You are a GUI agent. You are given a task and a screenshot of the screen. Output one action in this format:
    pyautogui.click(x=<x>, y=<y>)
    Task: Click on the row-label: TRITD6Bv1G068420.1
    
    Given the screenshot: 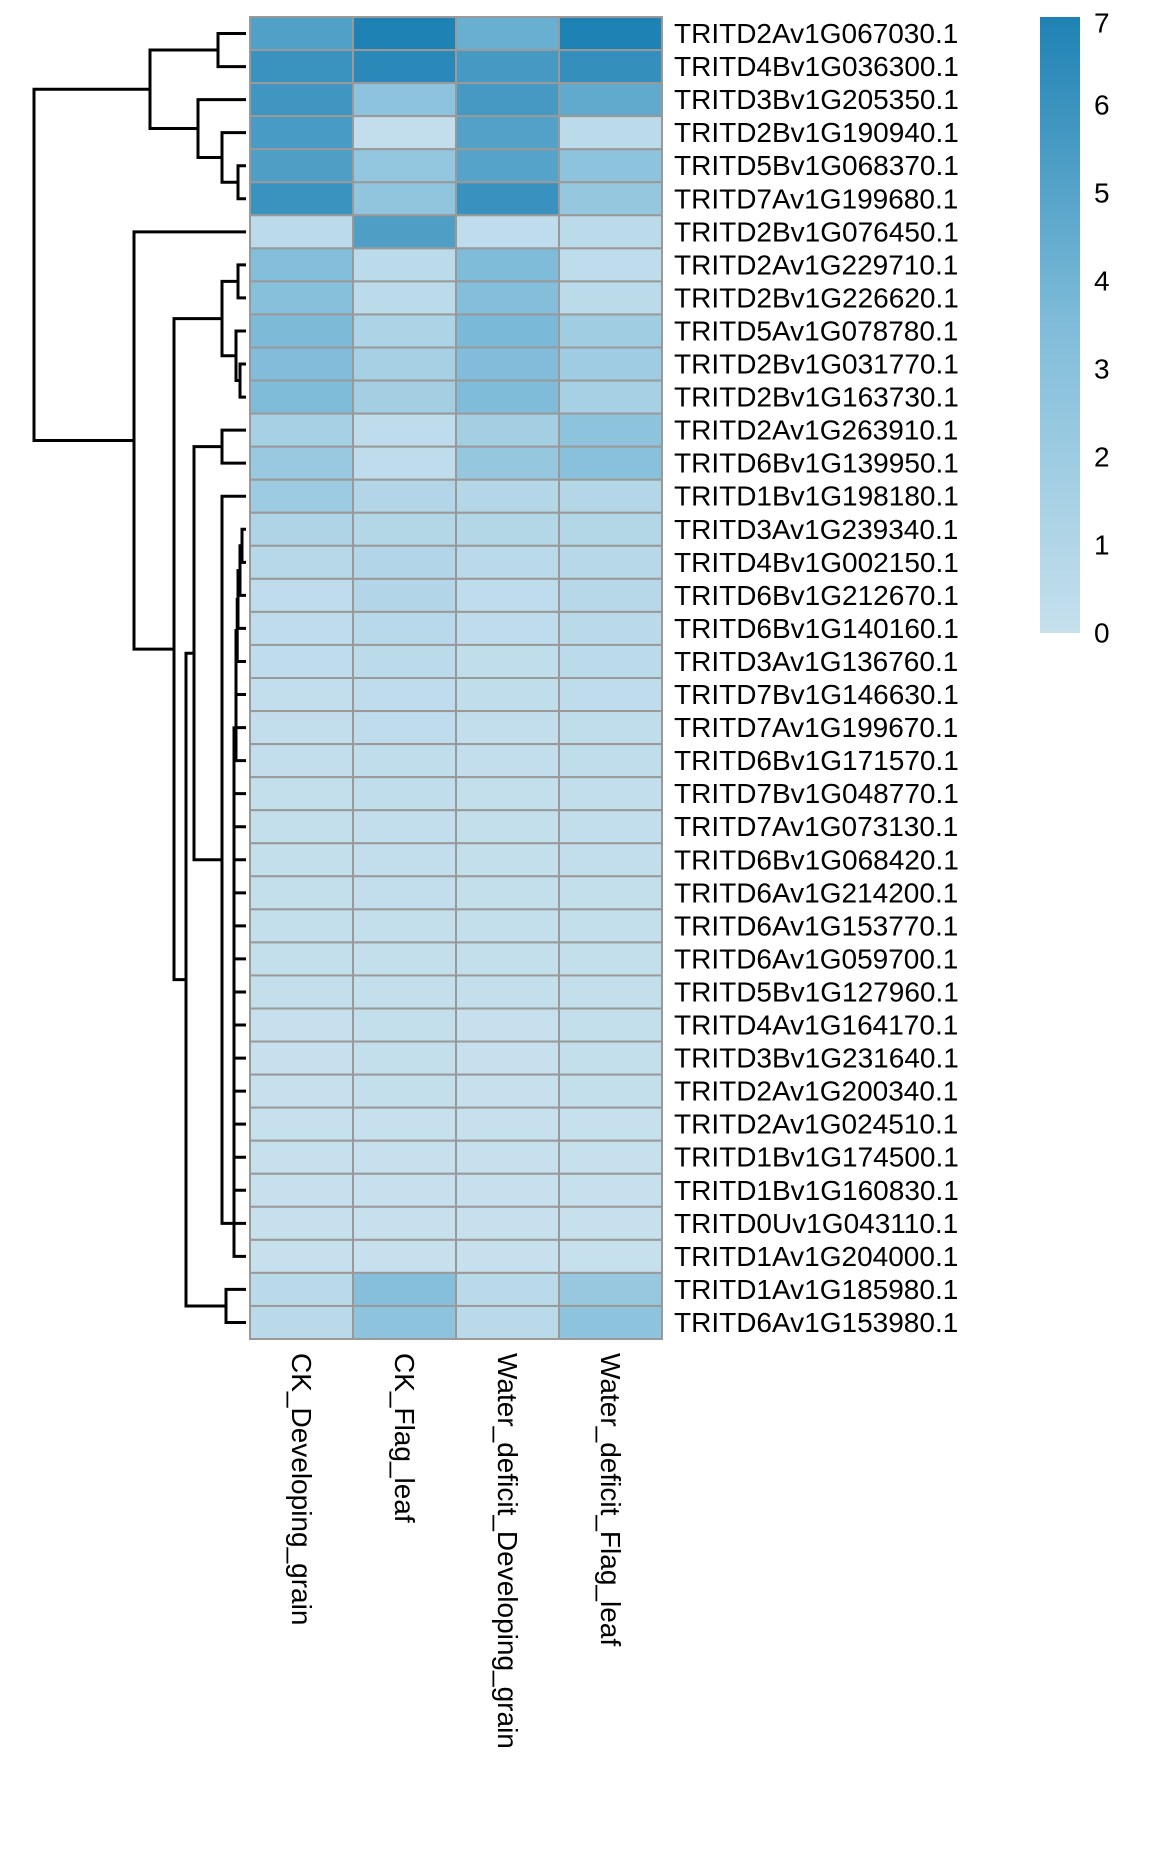 What is the action you would take?
    pyautogui.click(x=816, y=859)
    